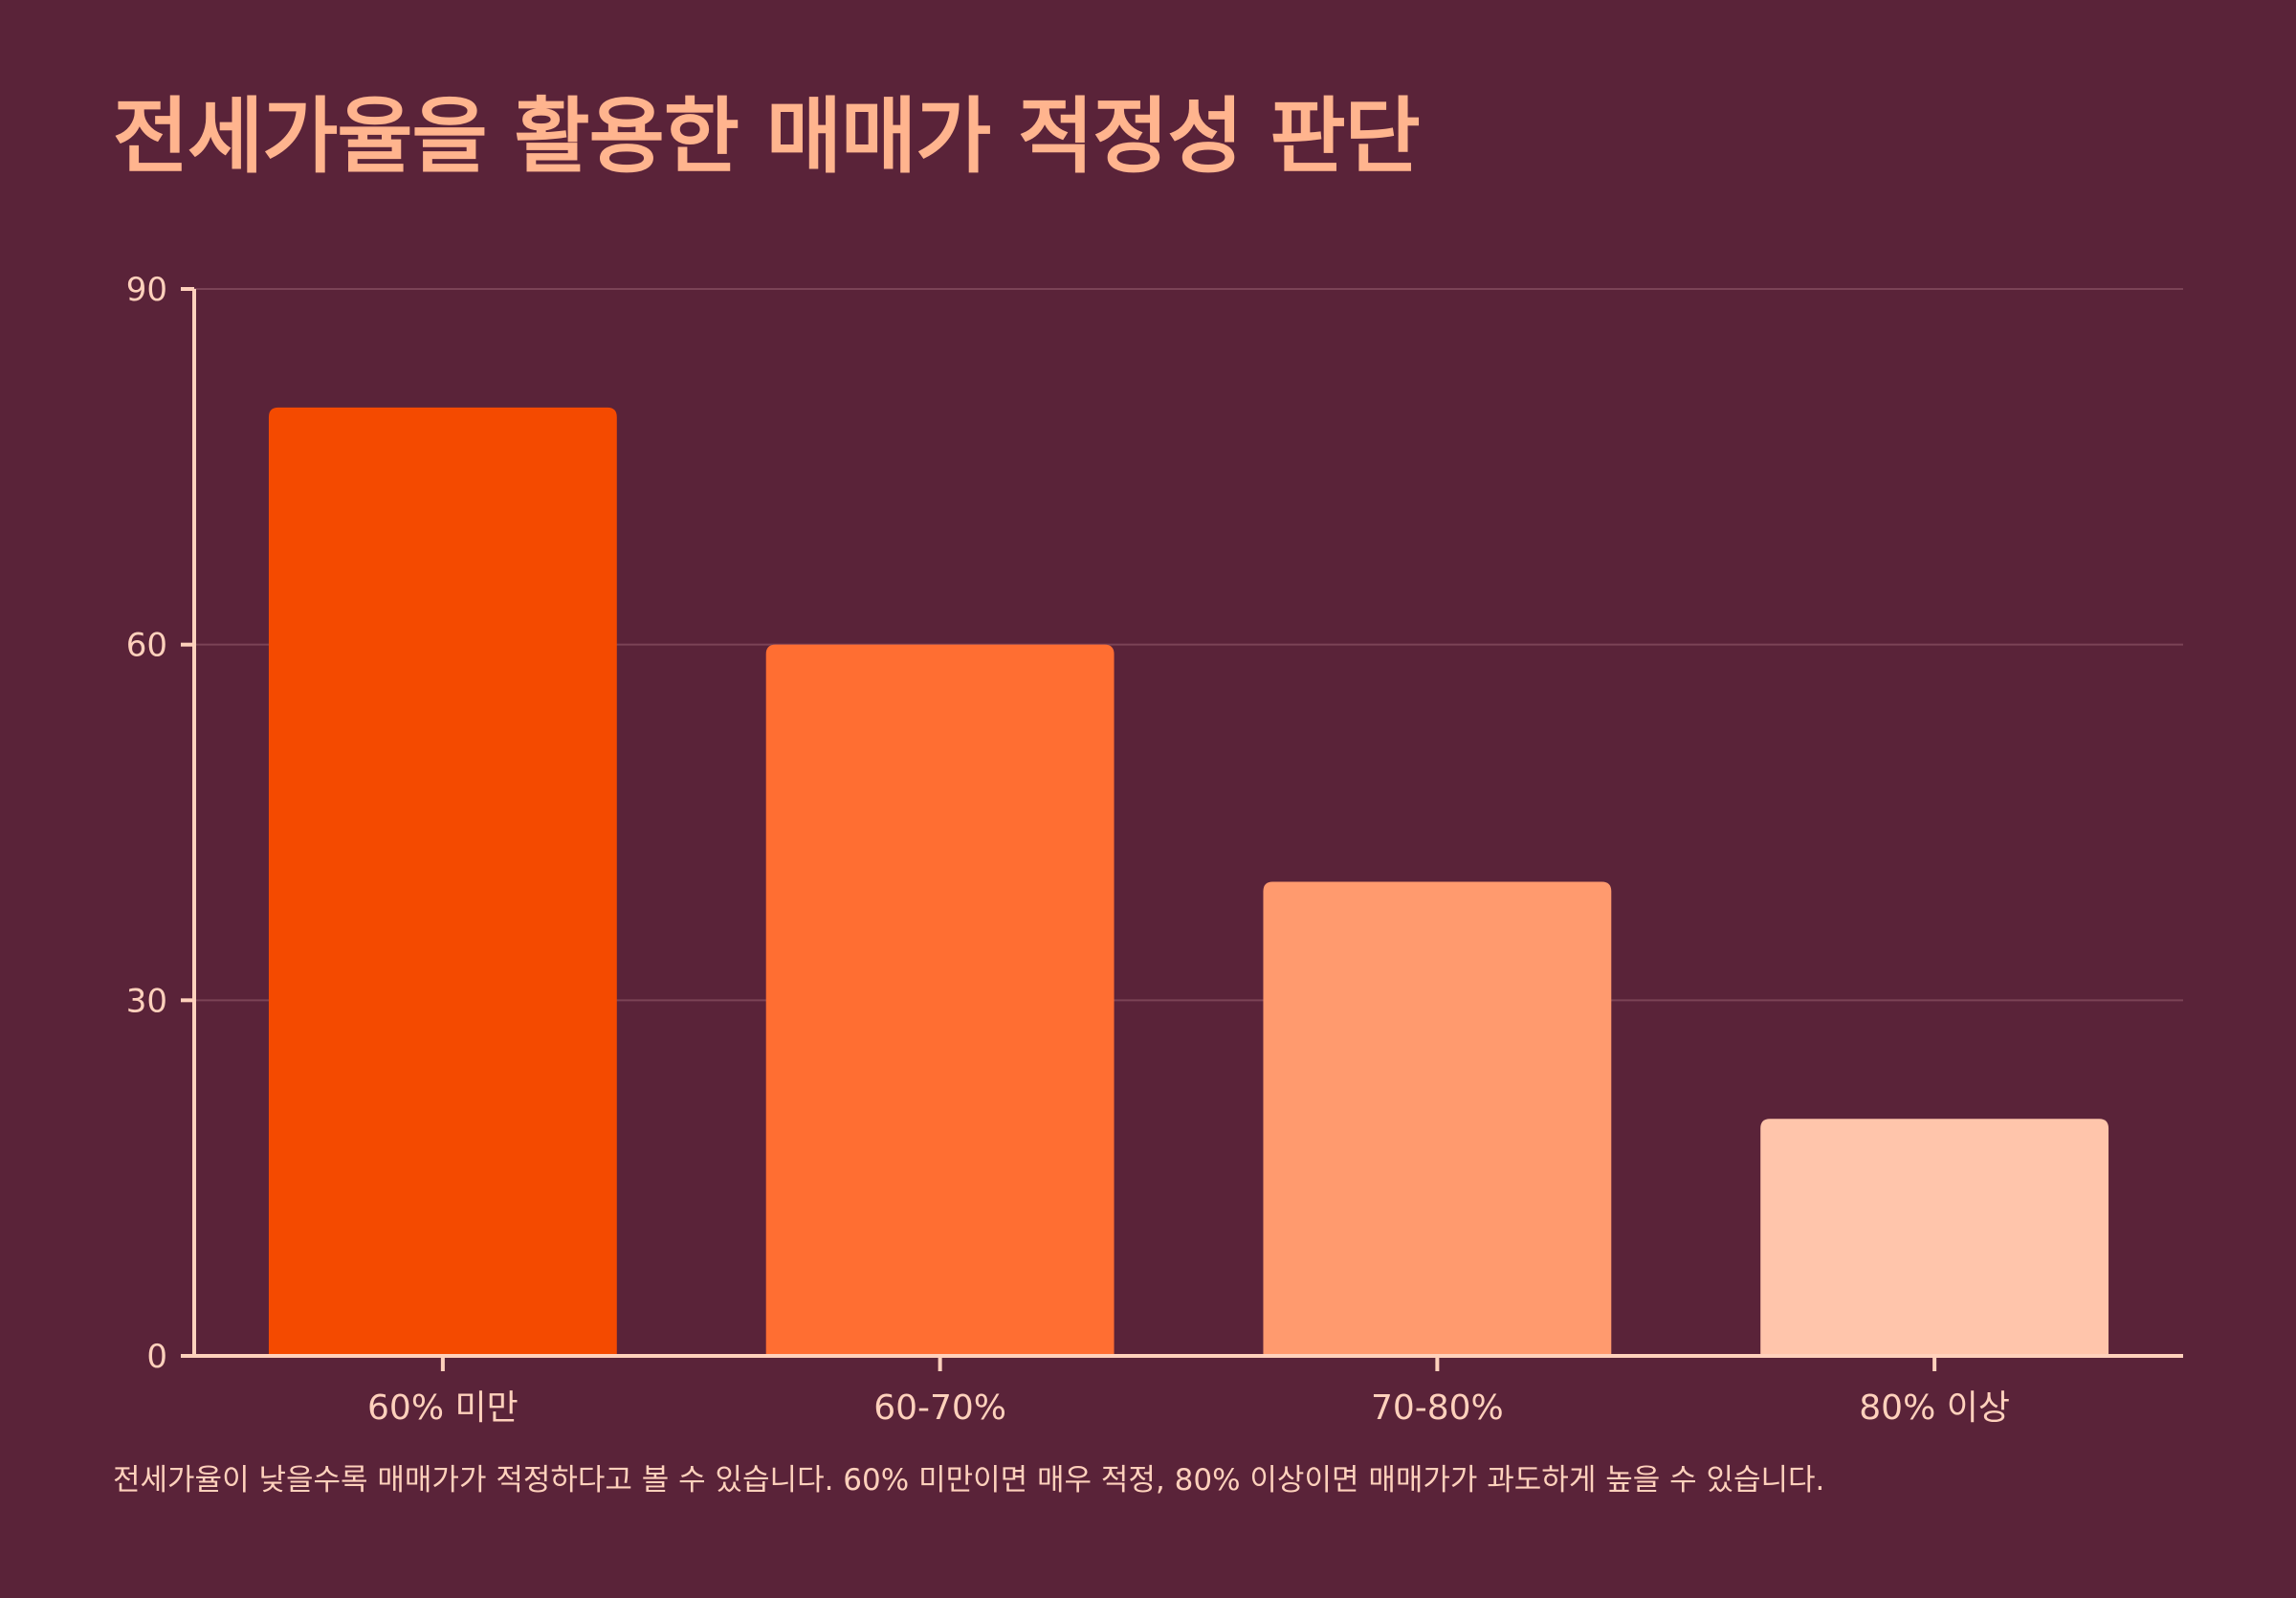  I want to click on y-axis-ticks: 0 30 60 90, so click(160, 823).